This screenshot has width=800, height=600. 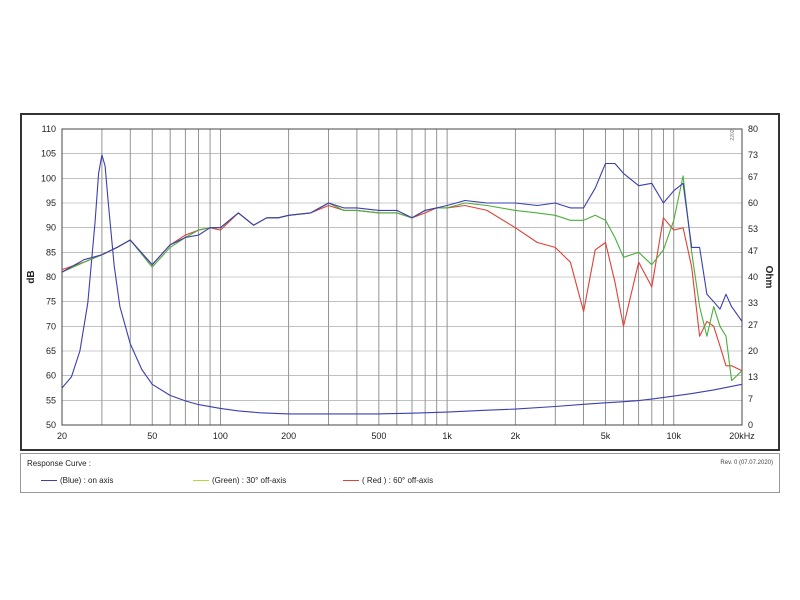 I want to click on y-tick-label: 65, so click(x=51, y=351).